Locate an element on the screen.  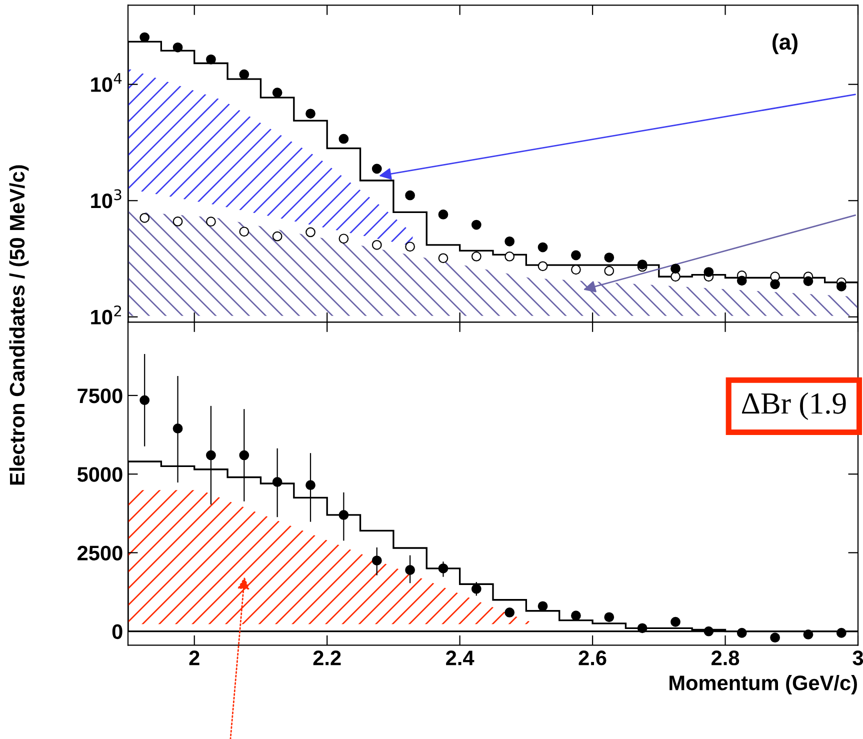
y-tick-label: 0 is located at coordinates (117, 632).